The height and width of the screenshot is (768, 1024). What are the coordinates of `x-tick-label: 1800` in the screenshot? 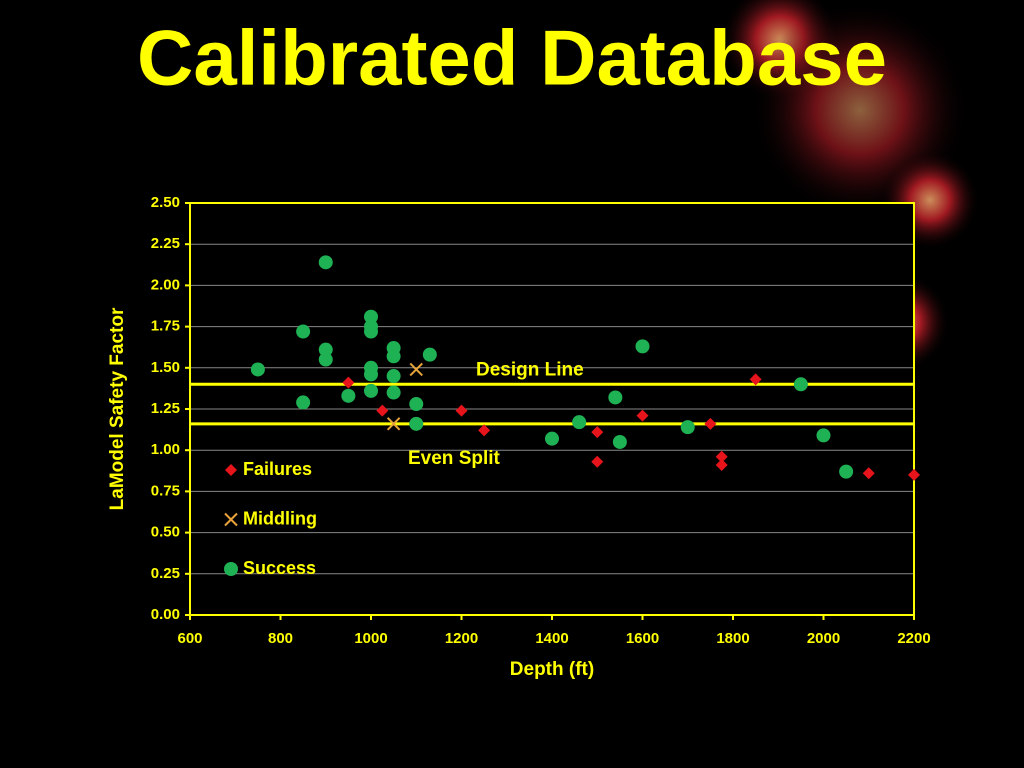 It's located at (732, 638).